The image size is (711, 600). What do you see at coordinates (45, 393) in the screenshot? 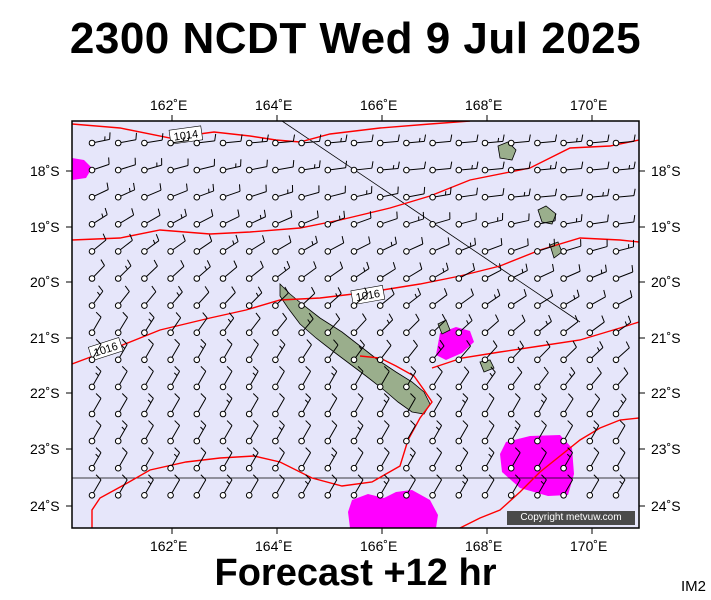
I see `latitude-label: 22˚S` at bounding box center [45, 393].